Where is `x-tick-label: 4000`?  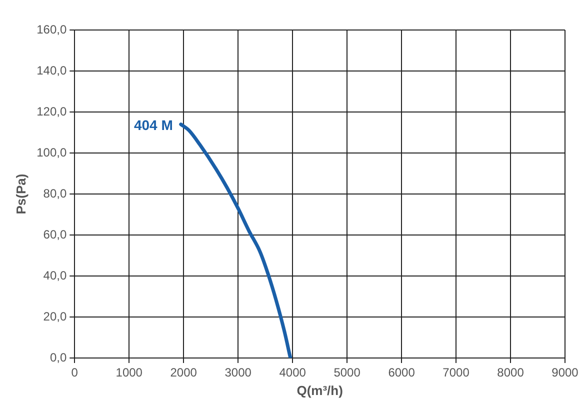 x-tick-label: 4000 is located at coordinates (292, 373).